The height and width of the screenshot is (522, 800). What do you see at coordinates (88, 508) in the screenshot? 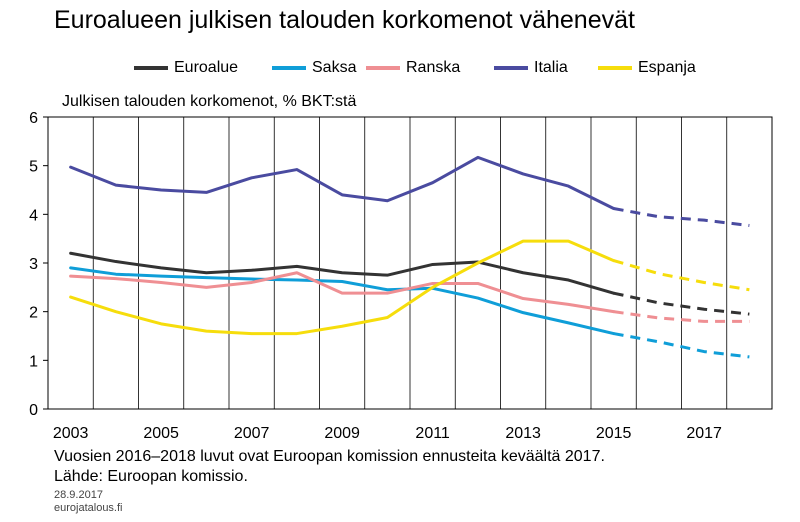
I see `site-name: eurojatalous.fi` at bounding box center [88, 508].